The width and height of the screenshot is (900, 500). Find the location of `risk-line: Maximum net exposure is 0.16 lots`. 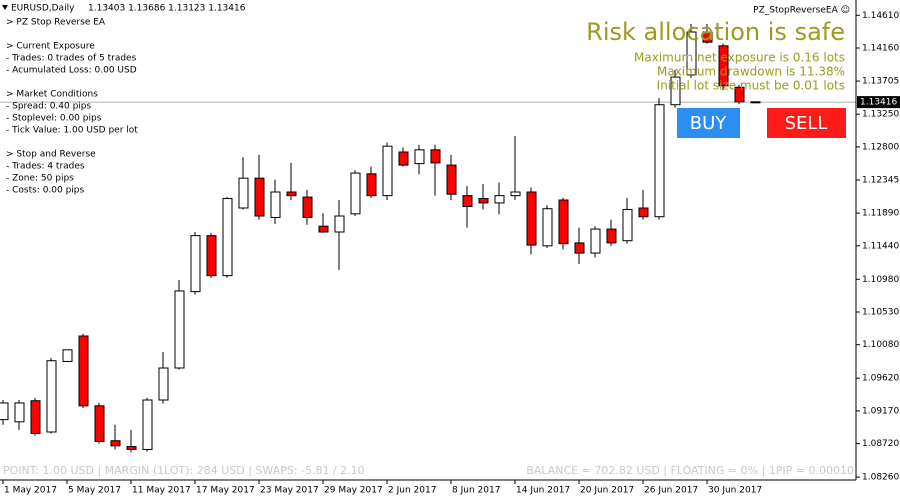

risk-line: Maximum net exposure is 0.16 lots is located at coordinates (739, 58).